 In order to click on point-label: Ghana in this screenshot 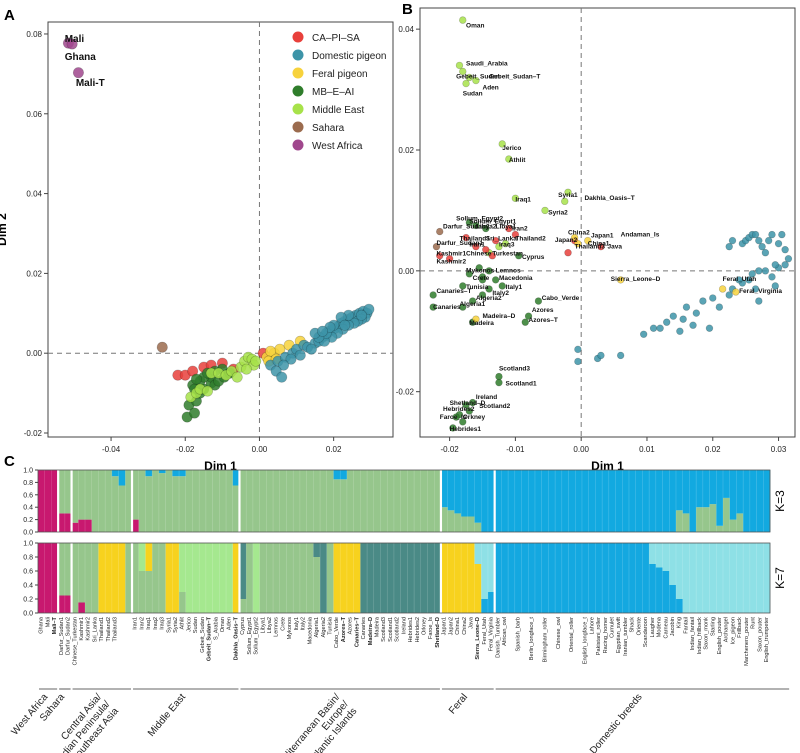, I will do `click(81, 57)`.